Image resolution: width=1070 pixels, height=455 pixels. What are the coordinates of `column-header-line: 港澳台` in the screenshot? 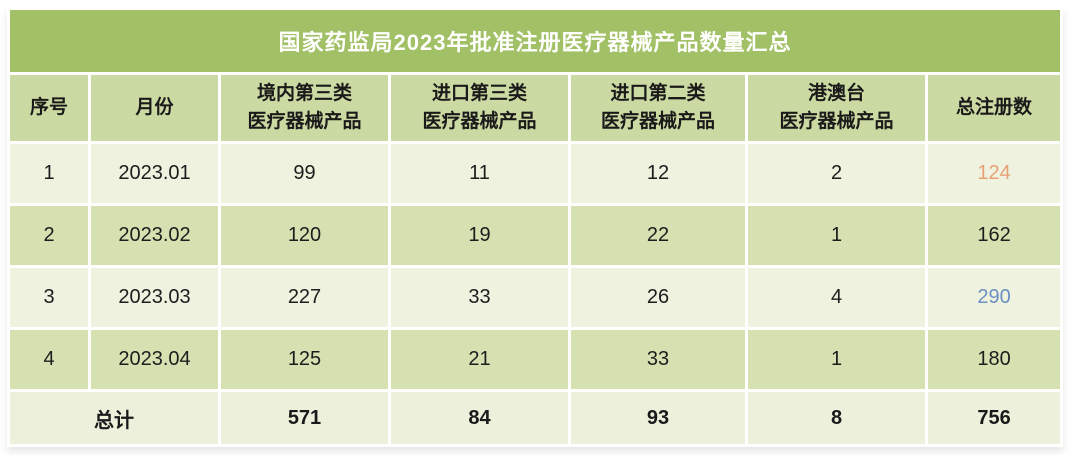 It's located at (836, 94).